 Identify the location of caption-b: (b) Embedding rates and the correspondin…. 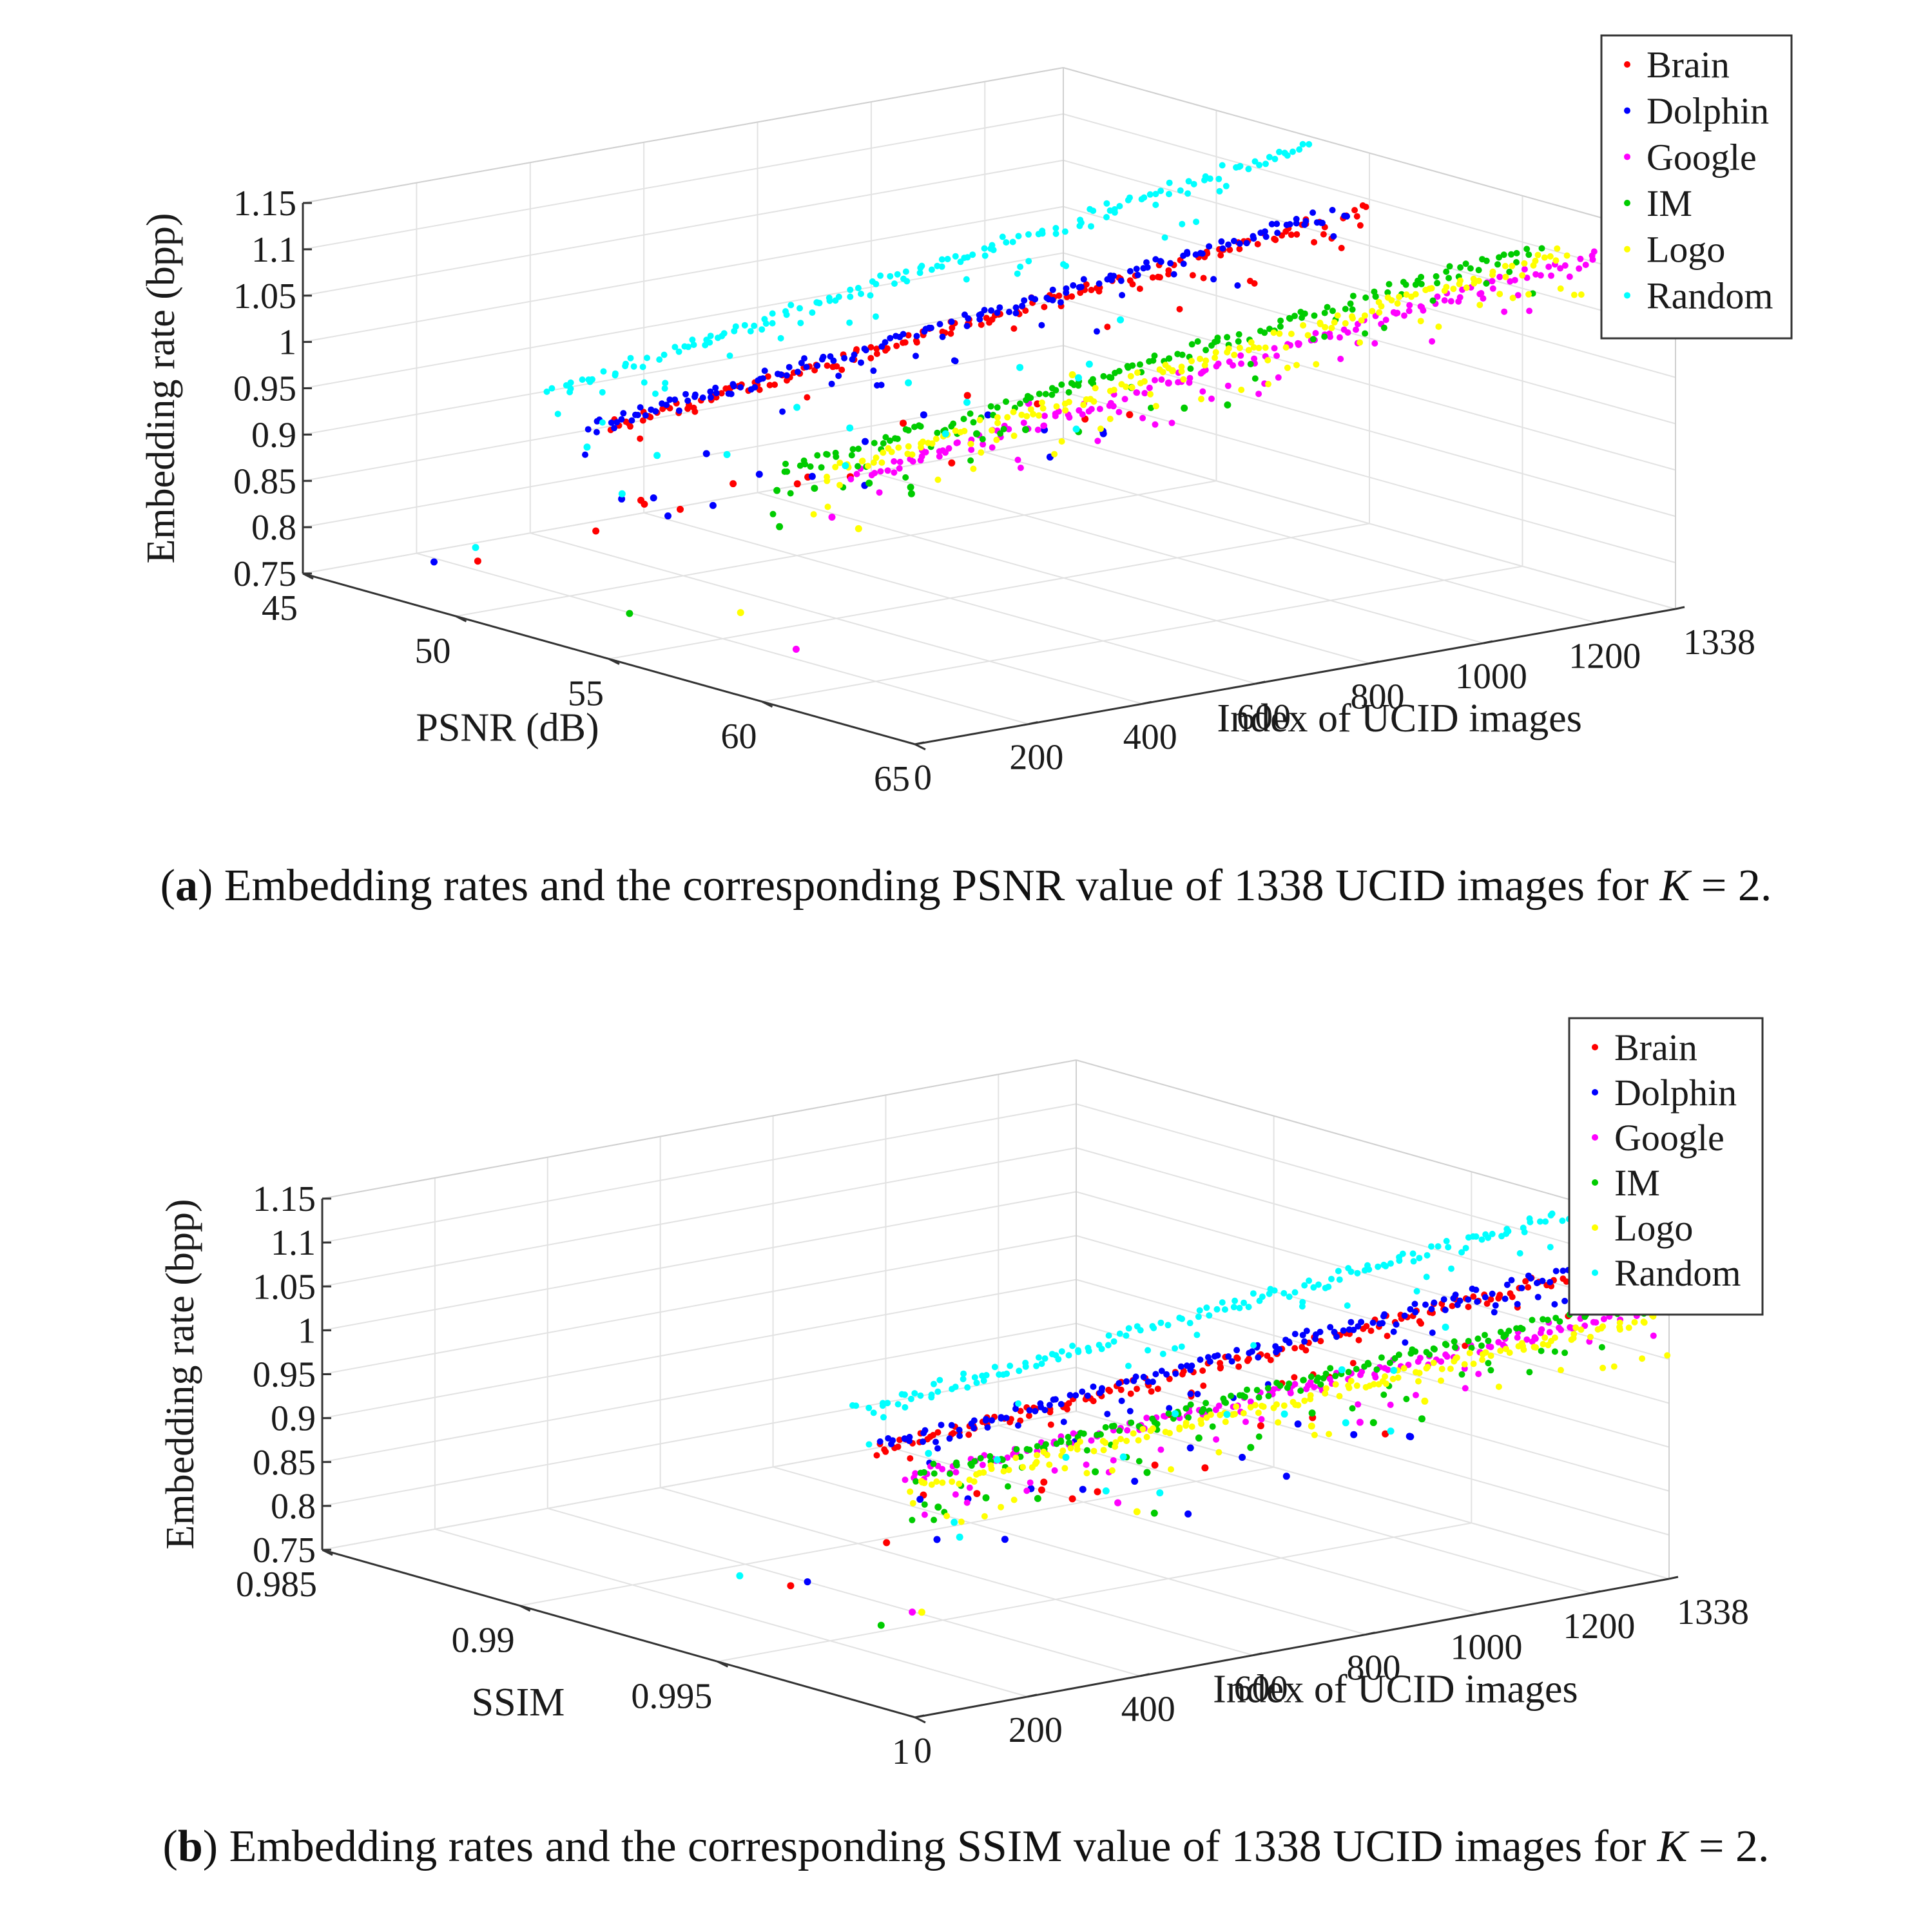
(966, 1846).